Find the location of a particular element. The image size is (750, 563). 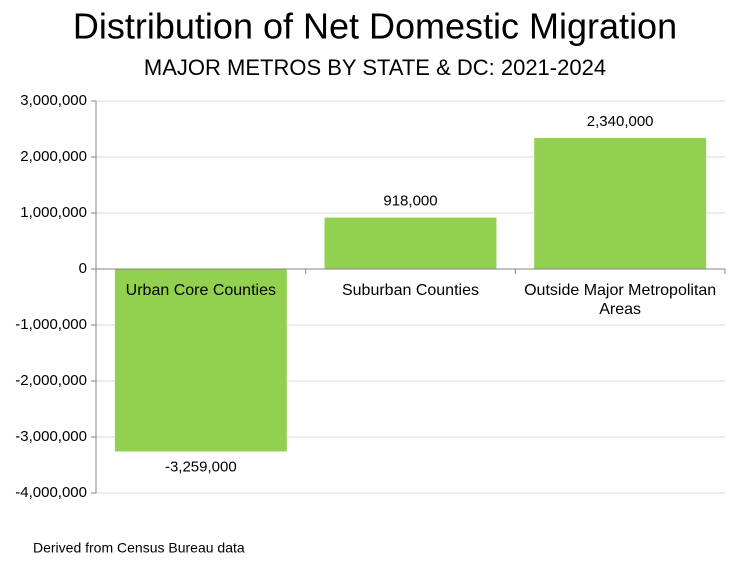

x-tick-label: Urban Core Counties is located at coordinates (200, 290).